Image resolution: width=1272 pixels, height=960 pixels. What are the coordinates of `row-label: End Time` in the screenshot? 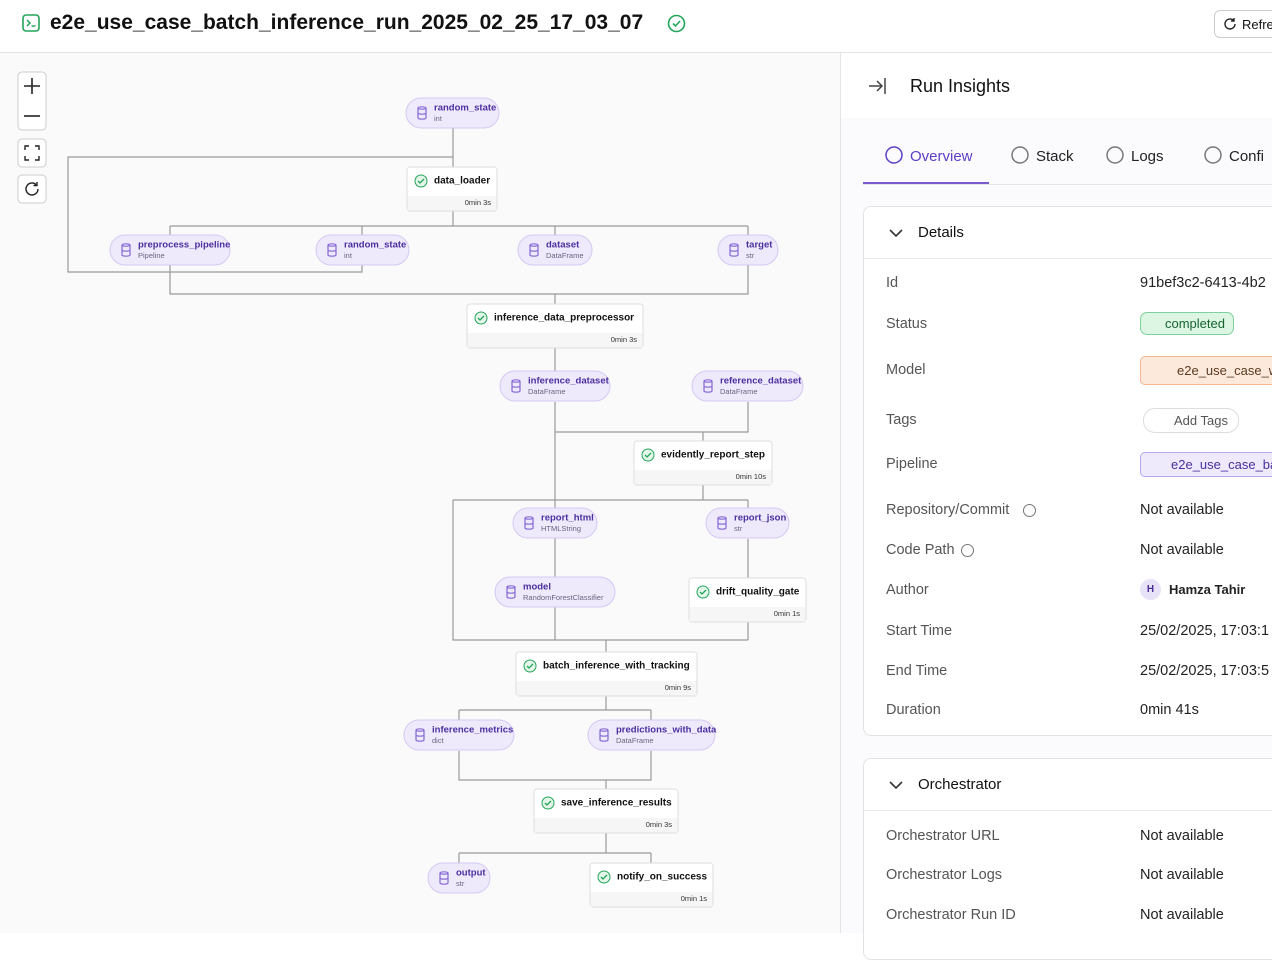 It's located at (917, 671).